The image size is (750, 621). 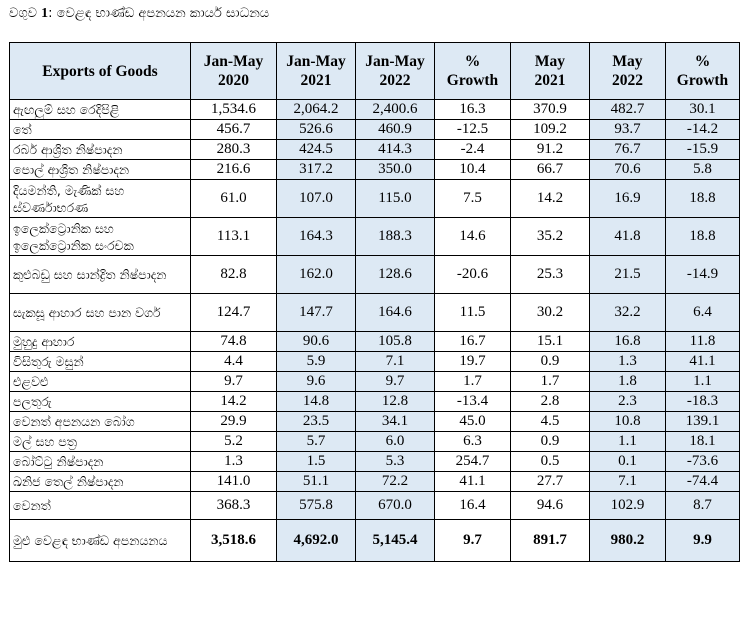 I want to click on cell-janmay-2022: 5.3, so click(x=395, y=461).